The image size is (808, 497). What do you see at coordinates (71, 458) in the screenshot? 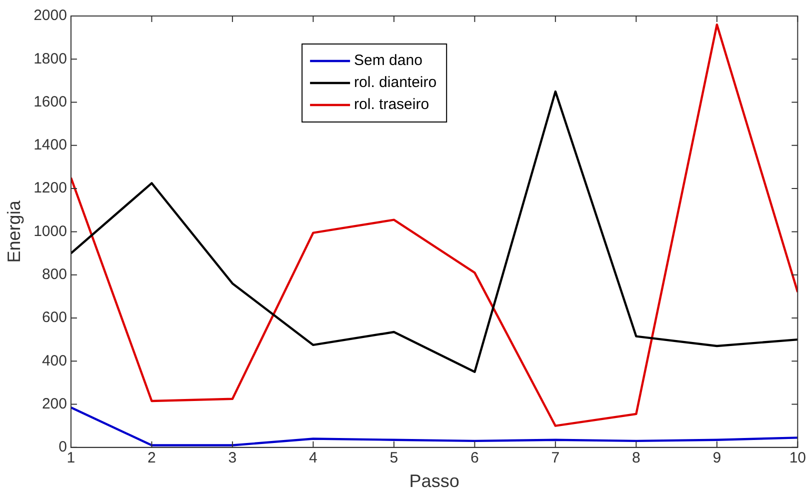
I see `x-tick-label: 1` at bounding box center [71, 458].